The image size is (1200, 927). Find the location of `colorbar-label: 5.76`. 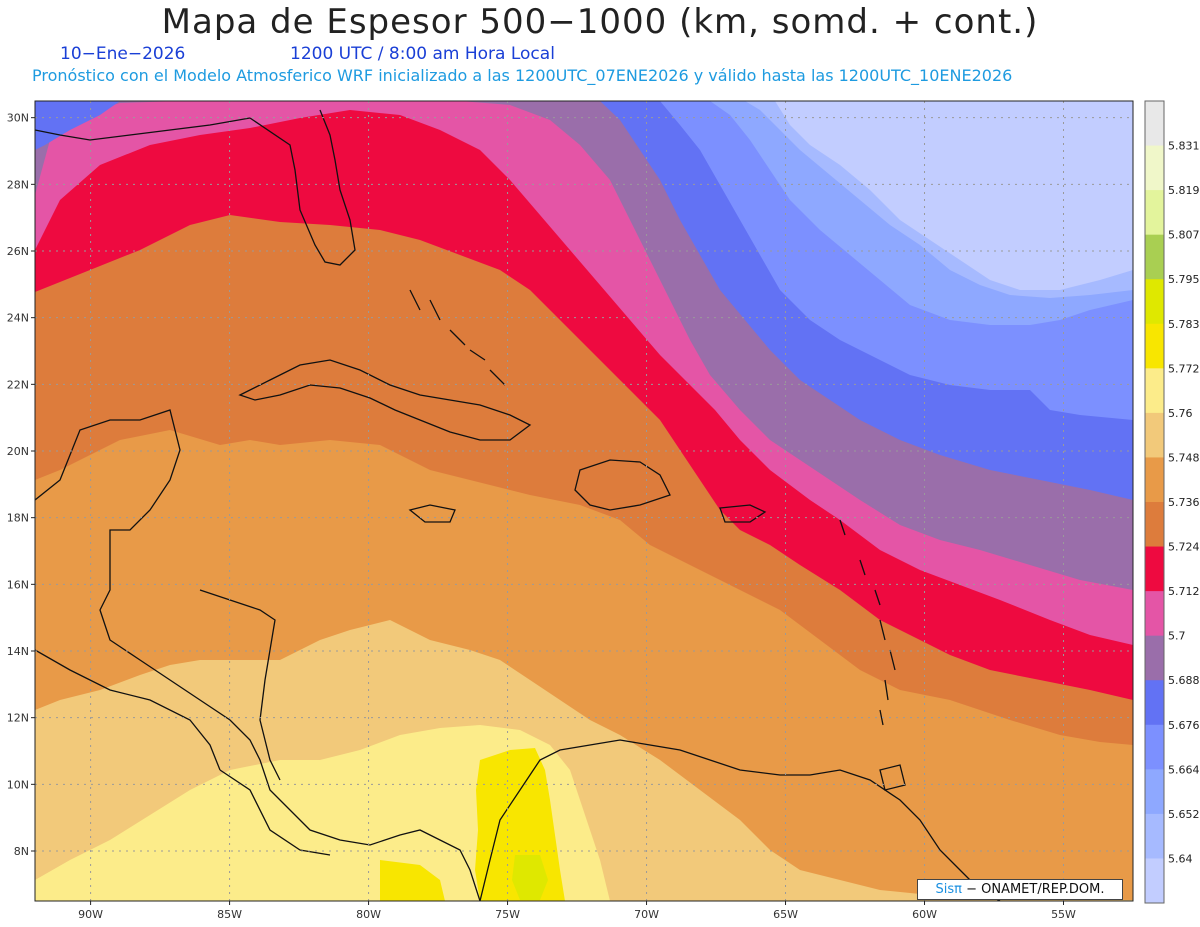

colorbar-label: 5.76 is located at coordinates (1180, 413).